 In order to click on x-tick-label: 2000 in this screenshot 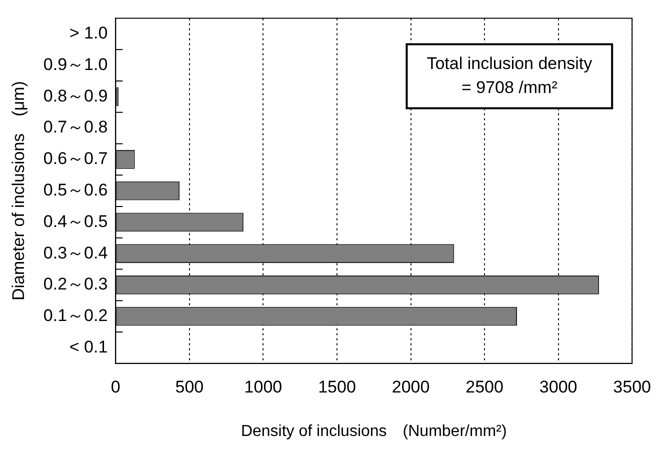, I will do `click(411, 386)`.